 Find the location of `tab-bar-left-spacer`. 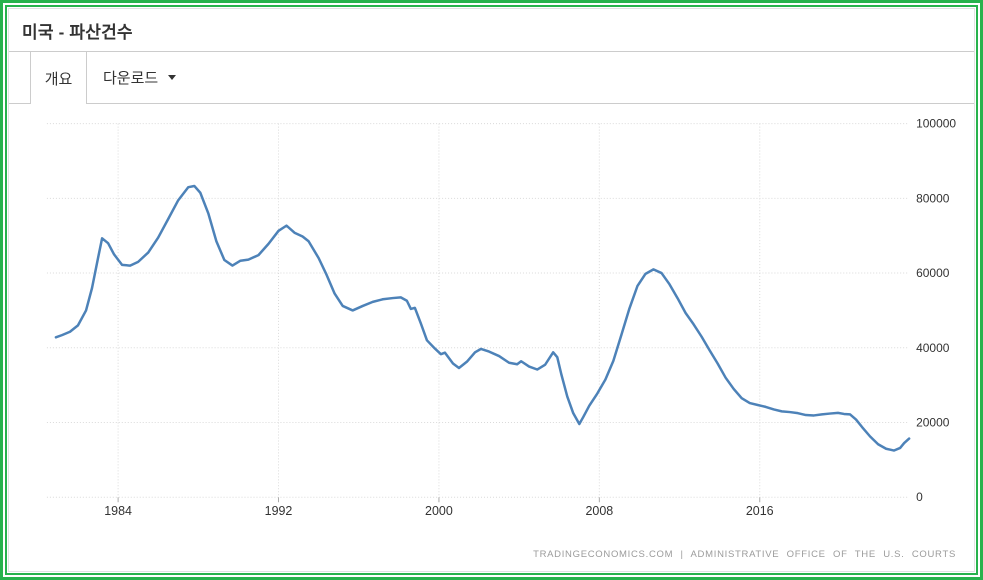

tab-bar-left-spacer is located at coordinates (19, 78).